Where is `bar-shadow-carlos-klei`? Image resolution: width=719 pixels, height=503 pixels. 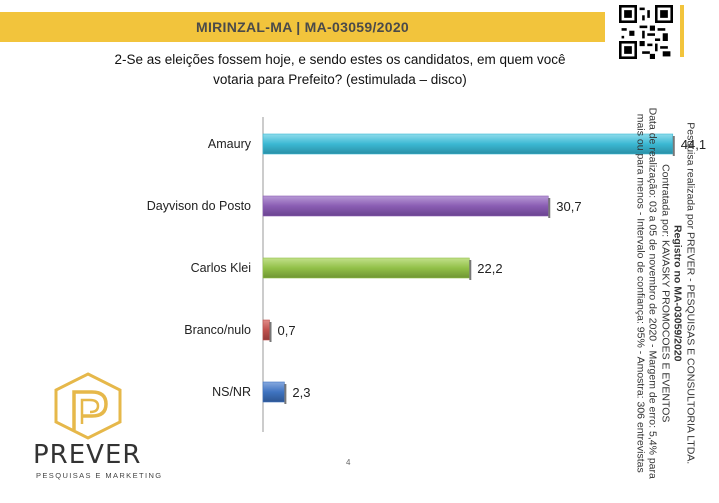 bar-shadow-carlos-klei is located at coordinates (470, 270).